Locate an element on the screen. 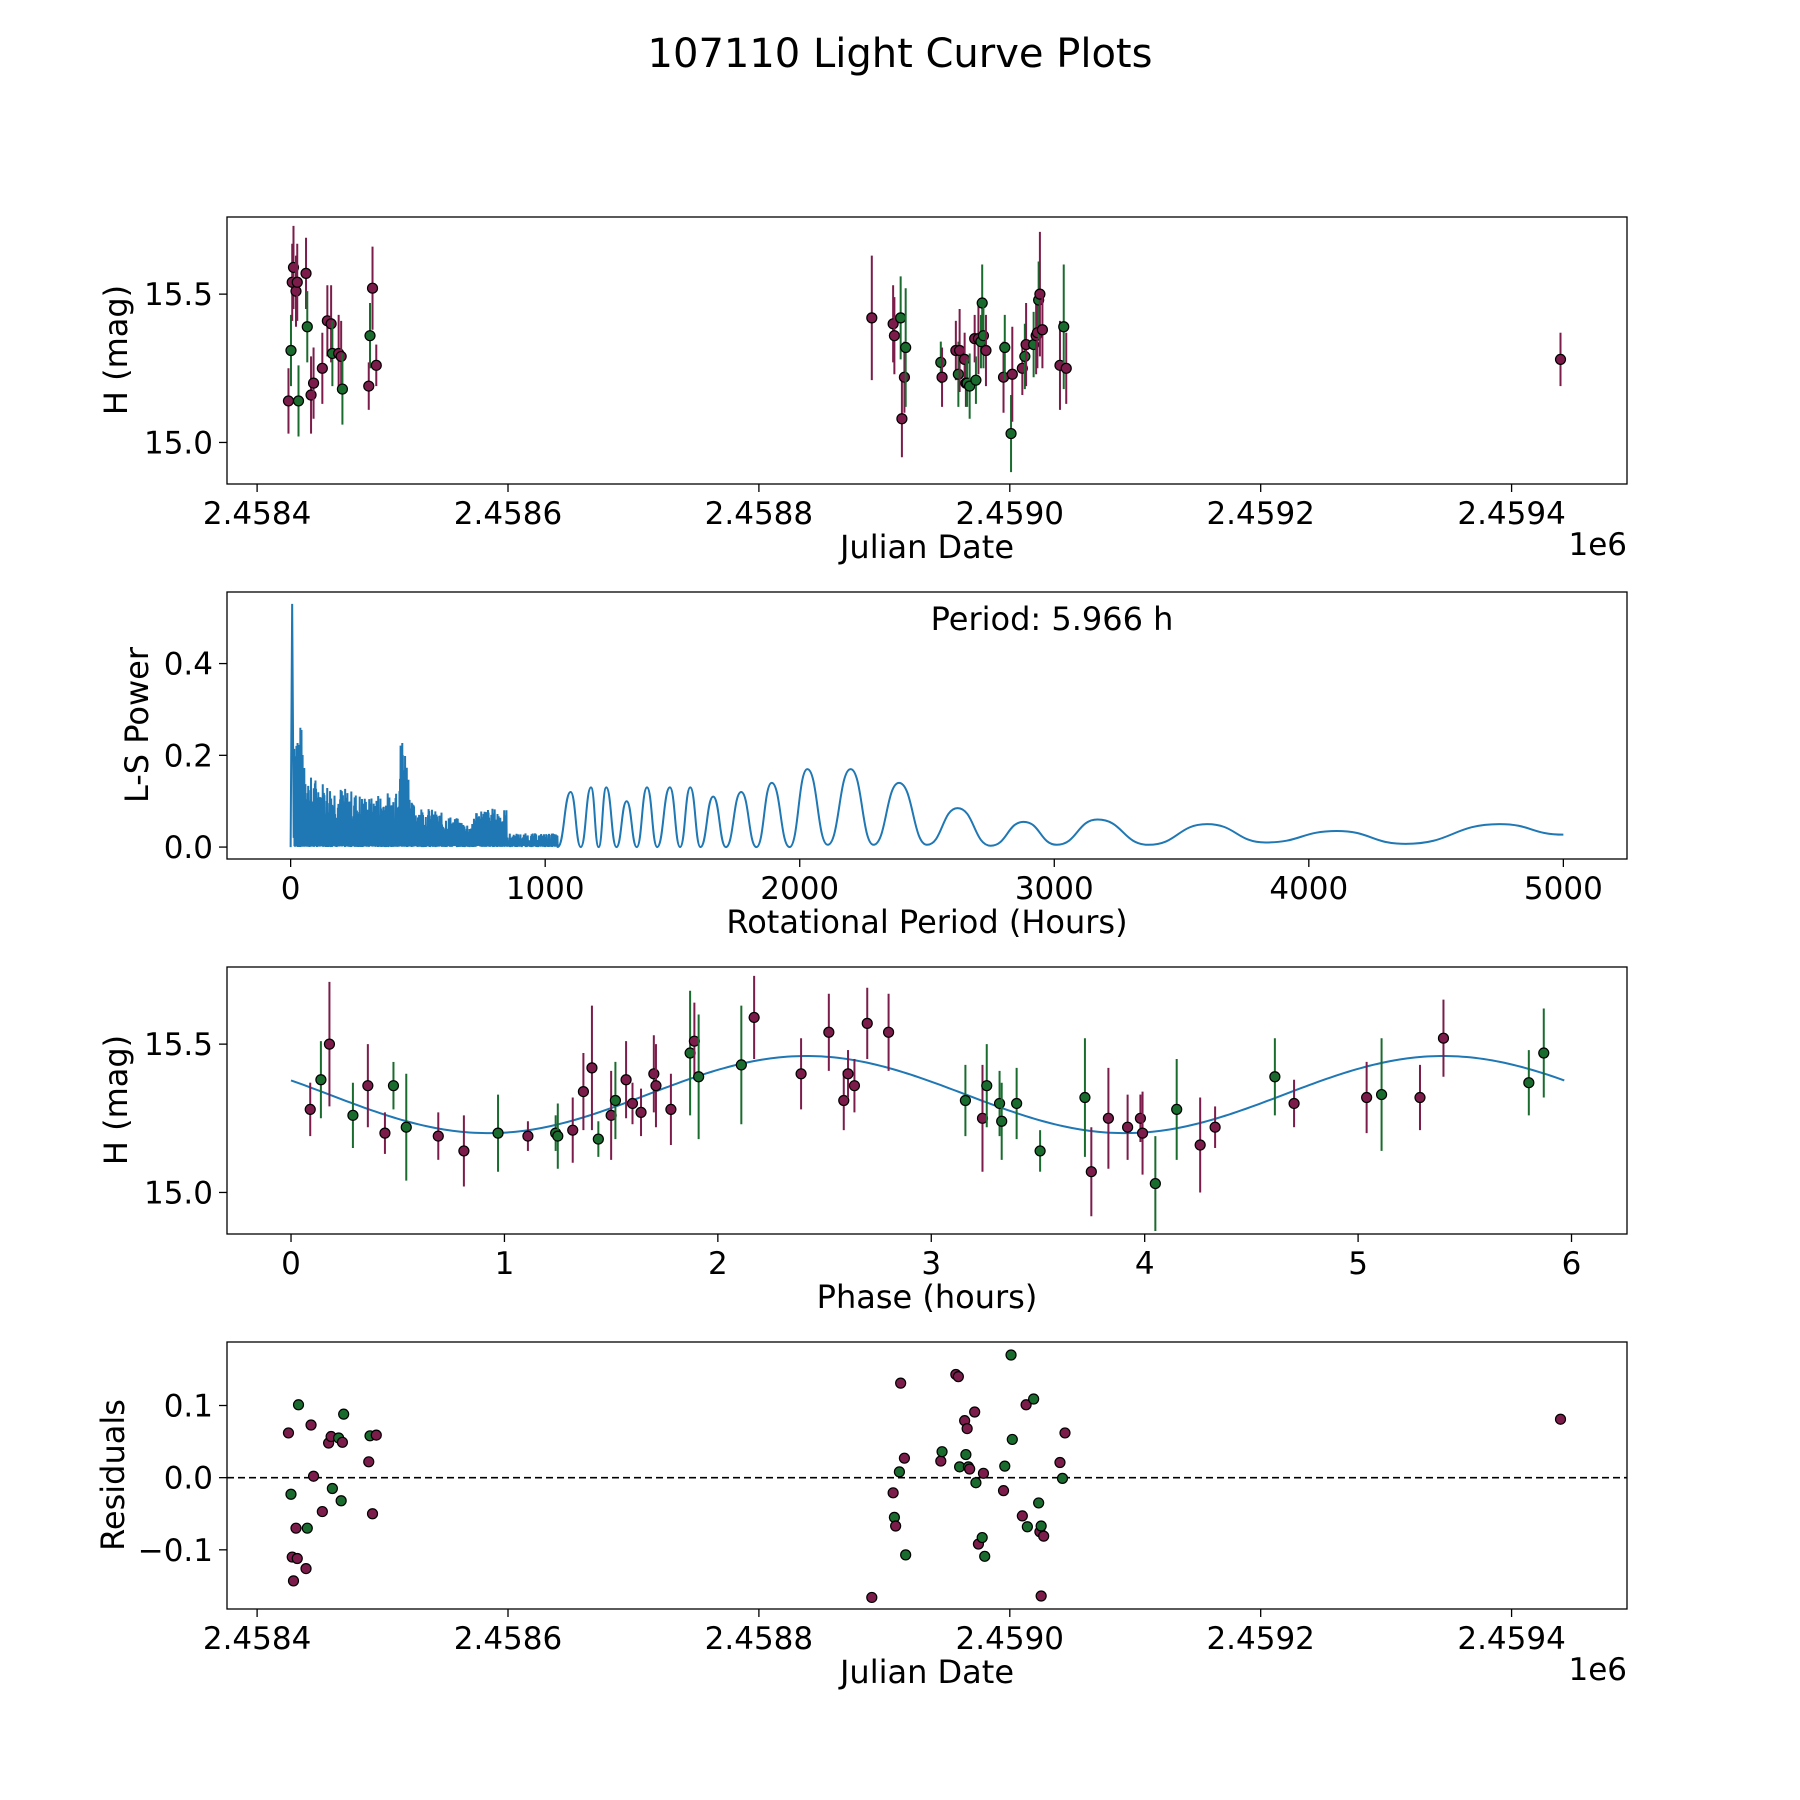 The height and width of the screenshot is (1800, 1800). periodogram-xtick-label: 2000 is located at coordinates (799, 889).